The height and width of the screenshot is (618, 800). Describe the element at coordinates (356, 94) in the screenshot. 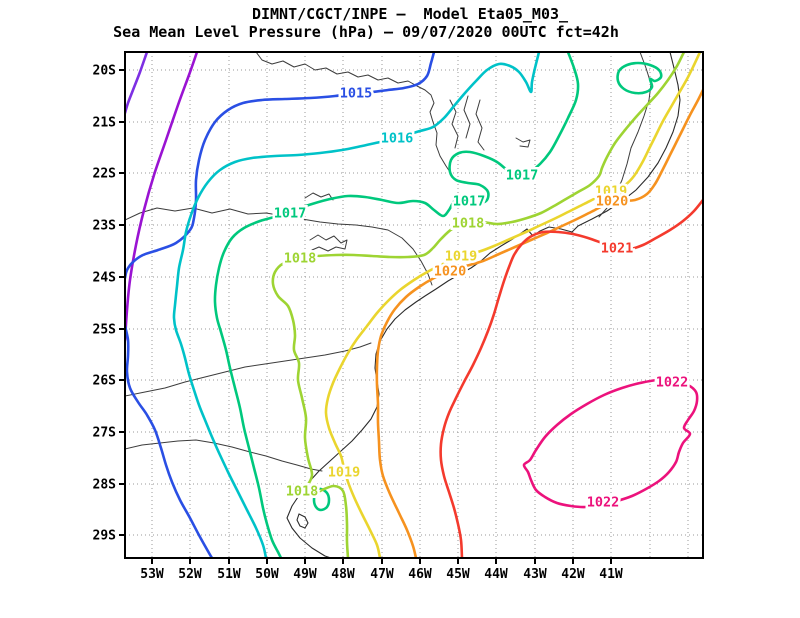

I see `isobar-label-1015: 1015` at that location.